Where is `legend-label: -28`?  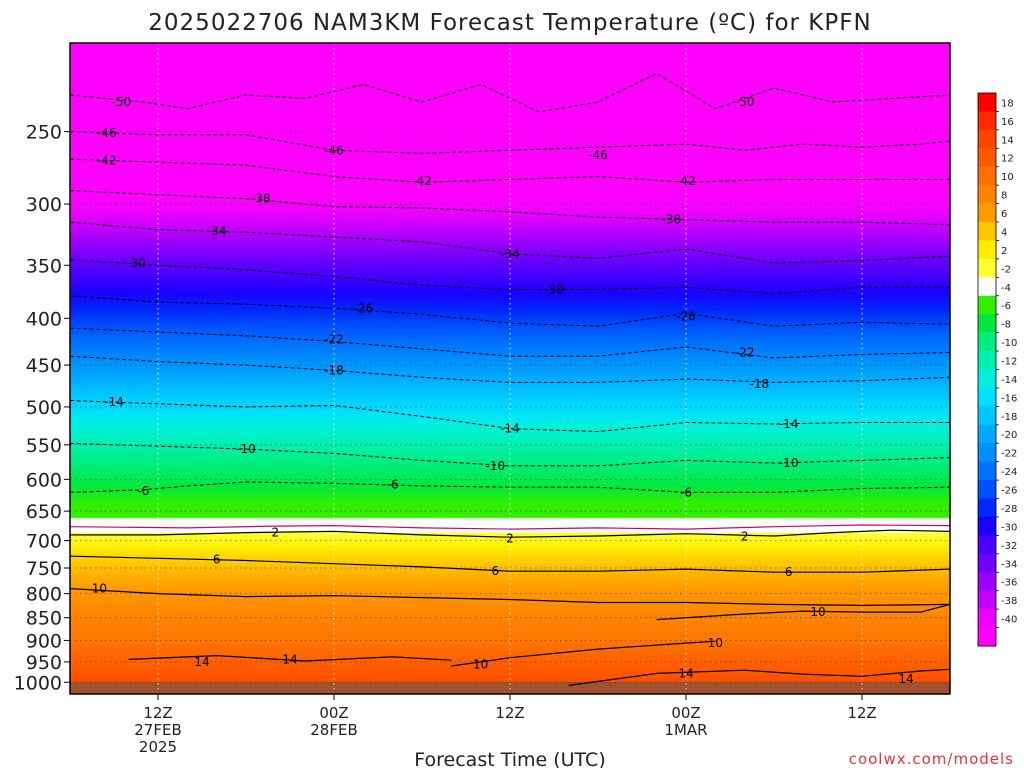
legend-label: -28 is located at coordinates (1009, 509).